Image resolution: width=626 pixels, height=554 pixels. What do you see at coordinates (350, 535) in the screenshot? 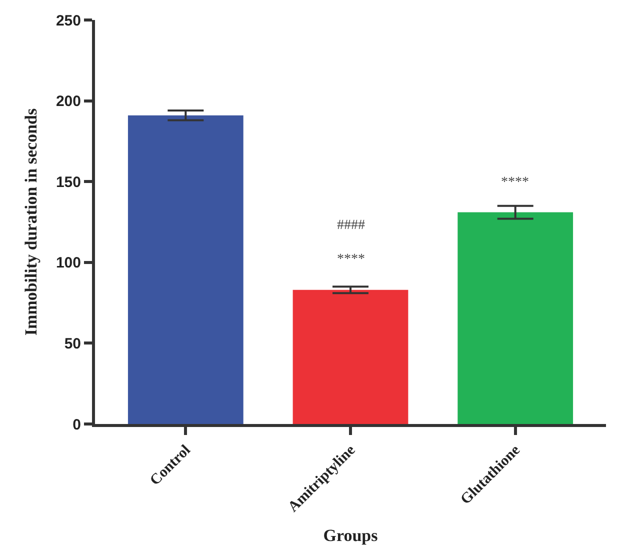
I see `x-axis-title: Groups` at bounding box center [350, 535].